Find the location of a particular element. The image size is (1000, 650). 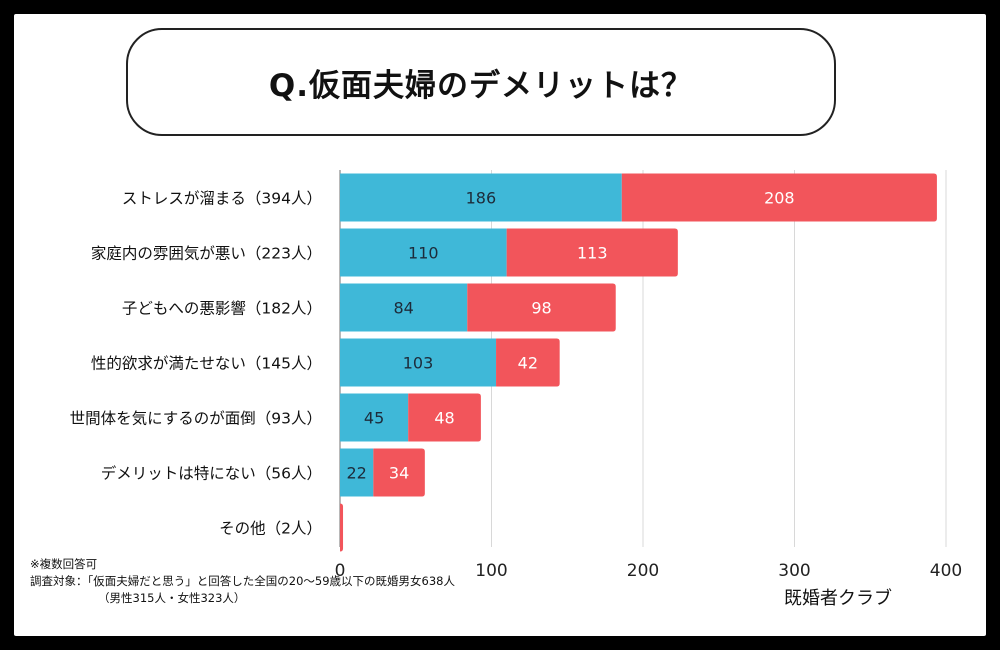

note-survey-target: 調査対象：「仮面夫婦だと思う」と回答した全国の20〜59歳以下の既婚男女638人 is located at coordinates (242, 581).